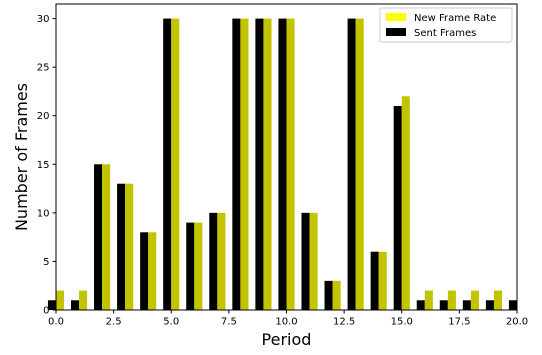 This screenshot has height=355, width=542. I want to click on y-tick-label: 5, so click(46, 262).